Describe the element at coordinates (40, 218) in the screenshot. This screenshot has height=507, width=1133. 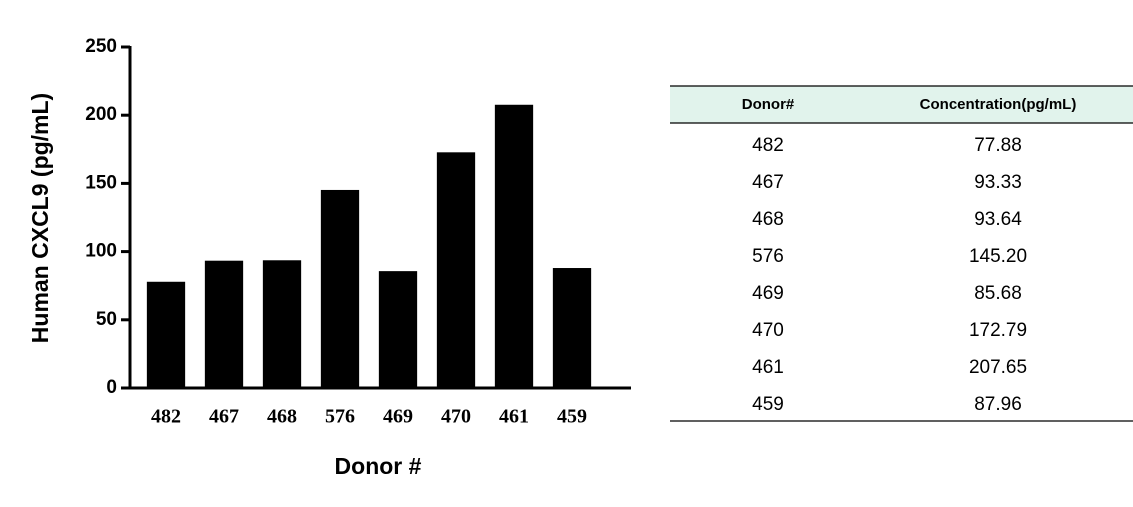
I see `y-axis-title: Human CXCL9 (pg/mL)` at that location.